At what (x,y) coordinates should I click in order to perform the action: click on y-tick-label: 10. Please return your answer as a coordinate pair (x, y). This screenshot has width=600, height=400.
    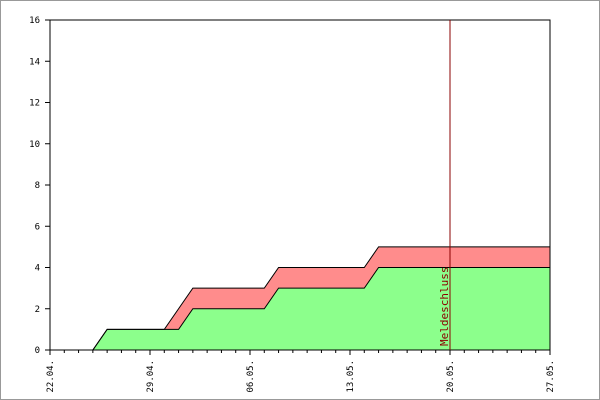
    Looking at the image, I should click on (34, 145).